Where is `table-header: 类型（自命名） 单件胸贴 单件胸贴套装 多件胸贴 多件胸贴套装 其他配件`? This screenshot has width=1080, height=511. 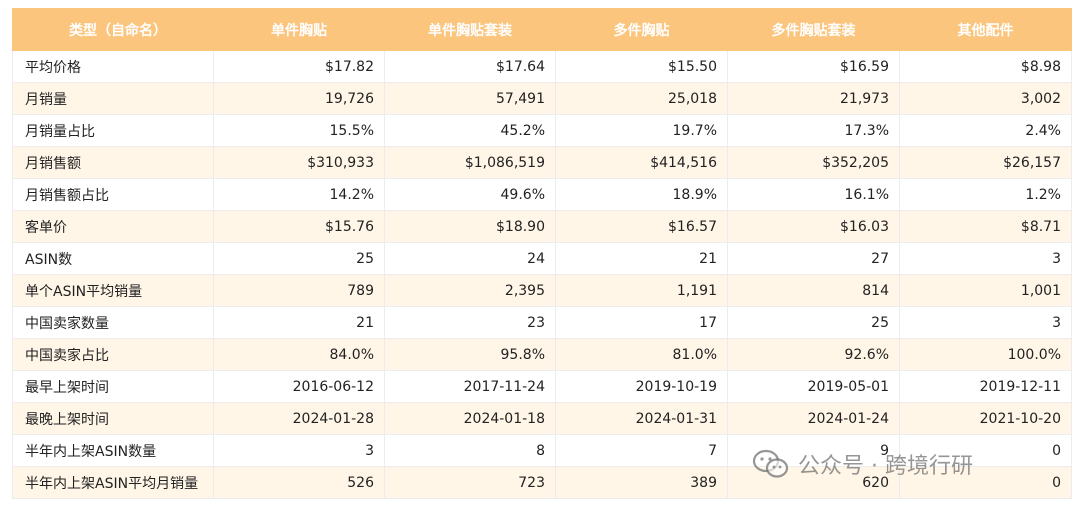 table-header: 类型（自命名） 单件胸贴 单件胸贴套装 多件胸贴 多件胸贴套装 其他配件 is located at coordinates (542, 29).